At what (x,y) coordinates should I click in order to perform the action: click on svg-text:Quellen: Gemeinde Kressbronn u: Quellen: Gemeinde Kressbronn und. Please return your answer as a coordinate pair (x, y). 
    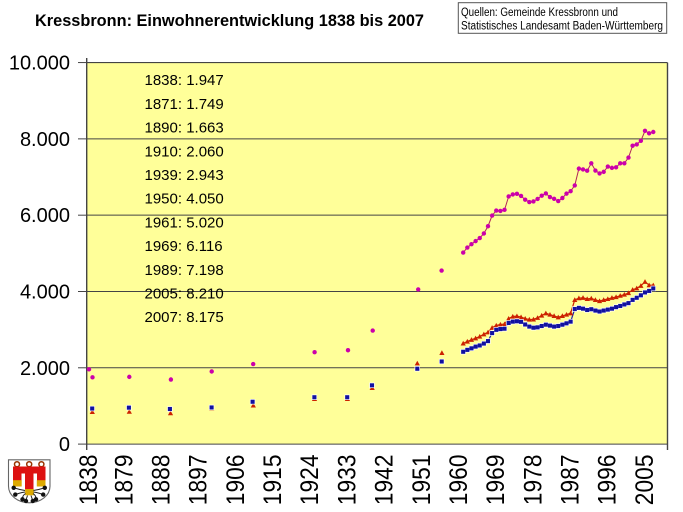
    Looking at the image, I should click on (539, 13).